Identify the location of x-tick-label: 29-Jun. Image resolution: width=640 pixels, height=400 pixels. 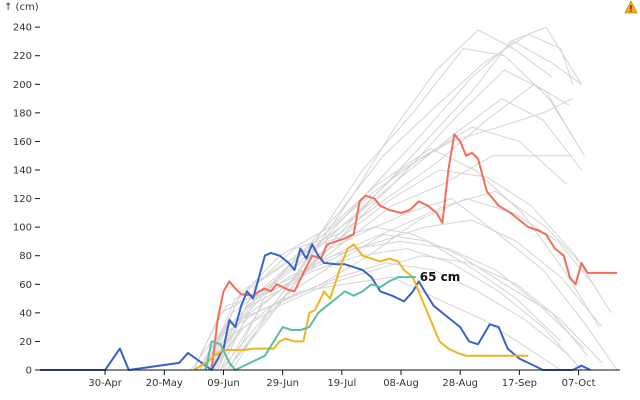
(282, 383).